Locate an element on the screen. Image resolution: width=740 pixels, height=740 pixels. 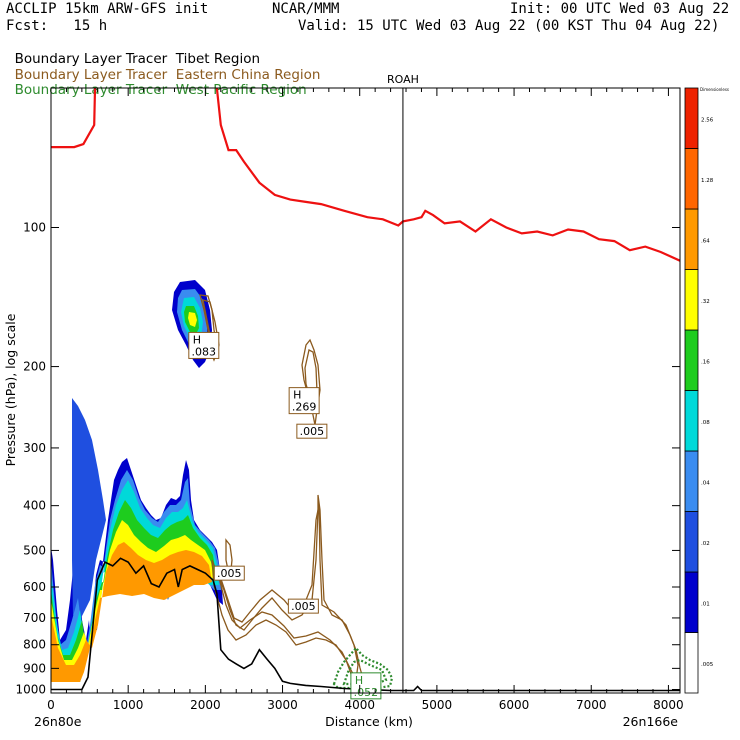
y-tick-label: 900 is located at coordinates (34, 668).